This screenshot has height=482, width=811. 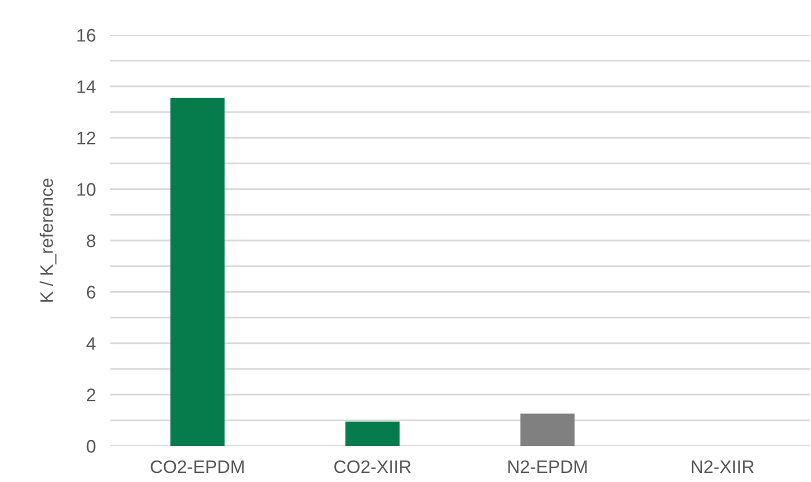 What do you see at coordinates (91, 292) in the screenshot?
I see `y-tick-label: 6` at bounding box center [91, 292].